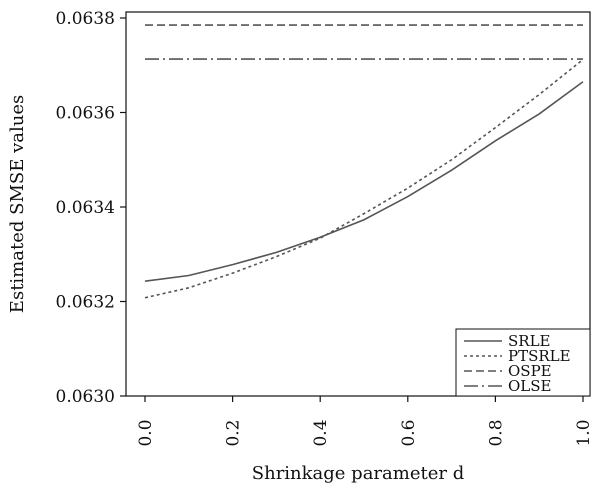 The image size is (600, 486). What do you see at coordinates (85, 397) in the screenshot?
I see `y-tick-label-0.0630: 0.0630` at bounding box center [85, 397].